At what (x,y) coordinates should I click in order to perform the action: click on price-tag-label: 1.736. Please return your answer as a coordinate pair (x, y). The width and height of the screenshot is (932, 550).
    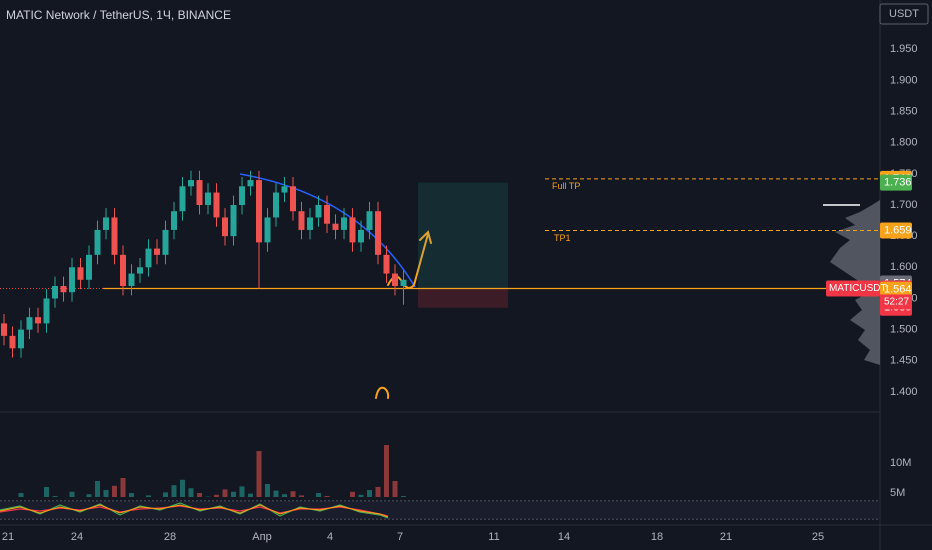
    Looking at the image, I should click on (898, 182).